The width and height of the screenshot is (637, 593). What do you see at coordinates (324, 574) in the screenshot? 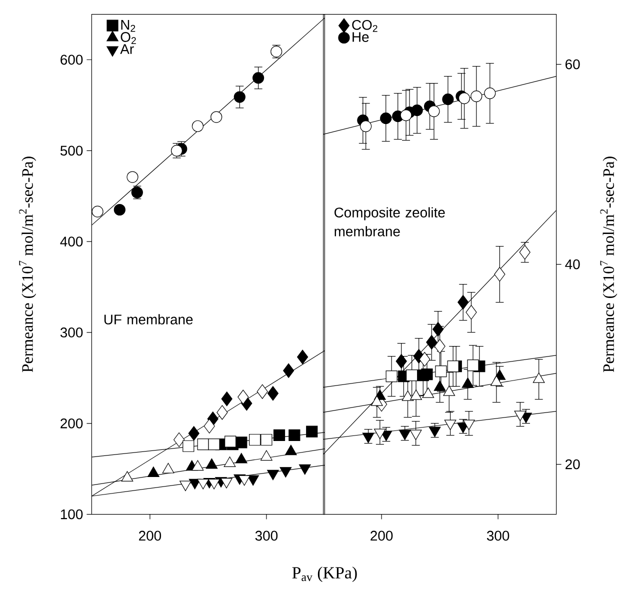
I see `x-axis-title: P$_{av}$ (KPa)` at bounding box center [324, 574].